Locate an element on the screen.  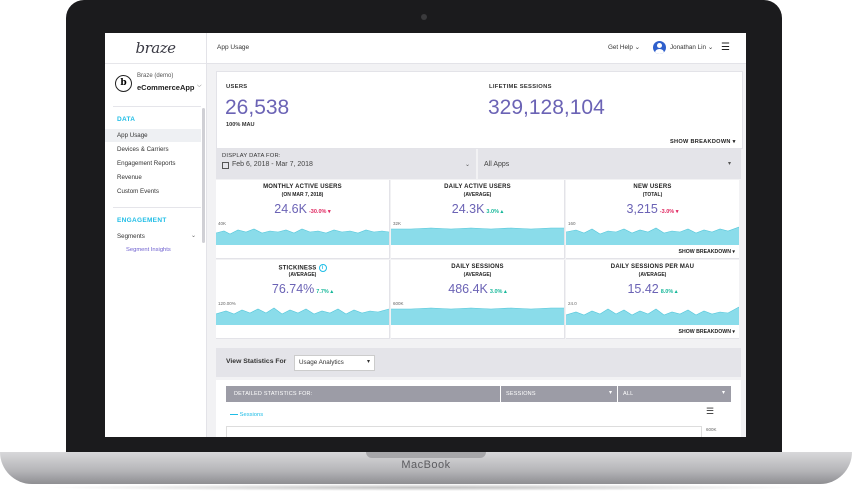
sidebar-subitem-segment-insights: Segment Insights is located at coordinates (148, 250).